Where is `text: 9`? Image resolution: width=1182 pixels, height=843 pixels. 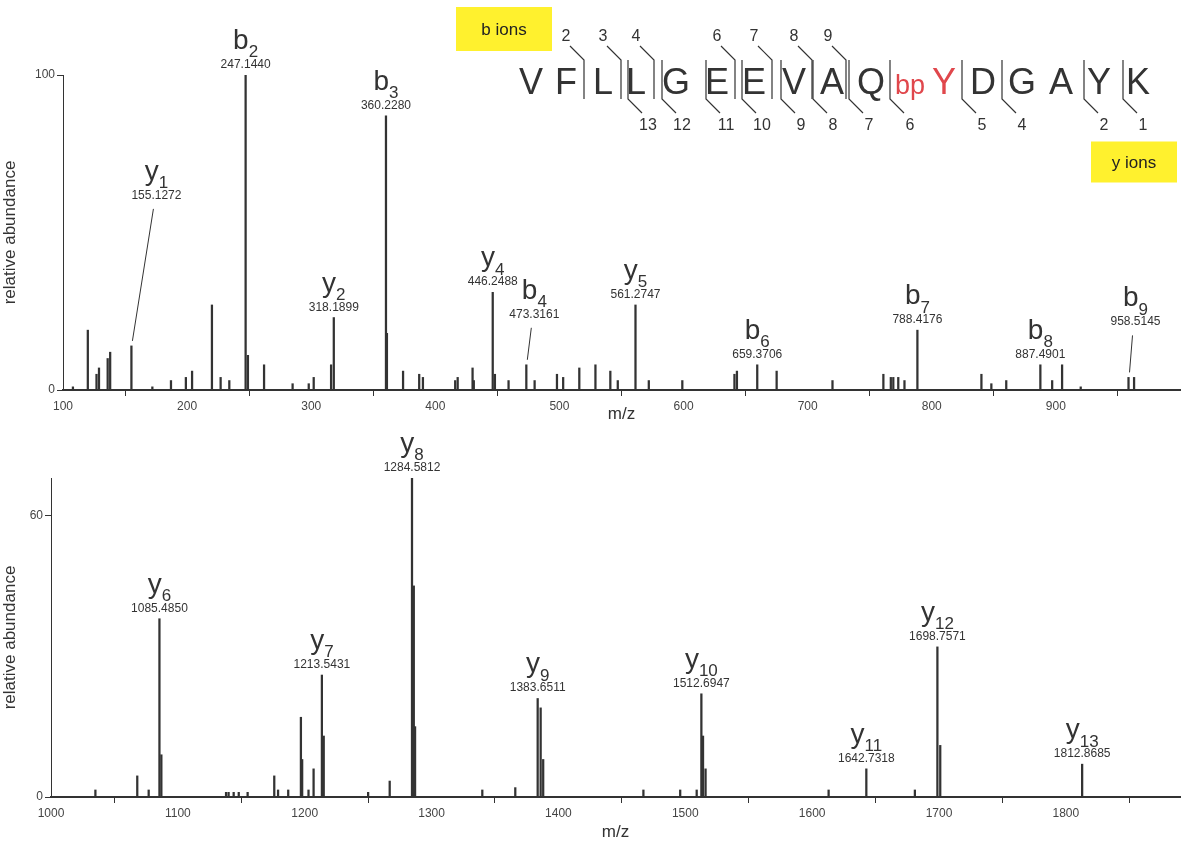 text: 9 is located at coordinates (828, 35).